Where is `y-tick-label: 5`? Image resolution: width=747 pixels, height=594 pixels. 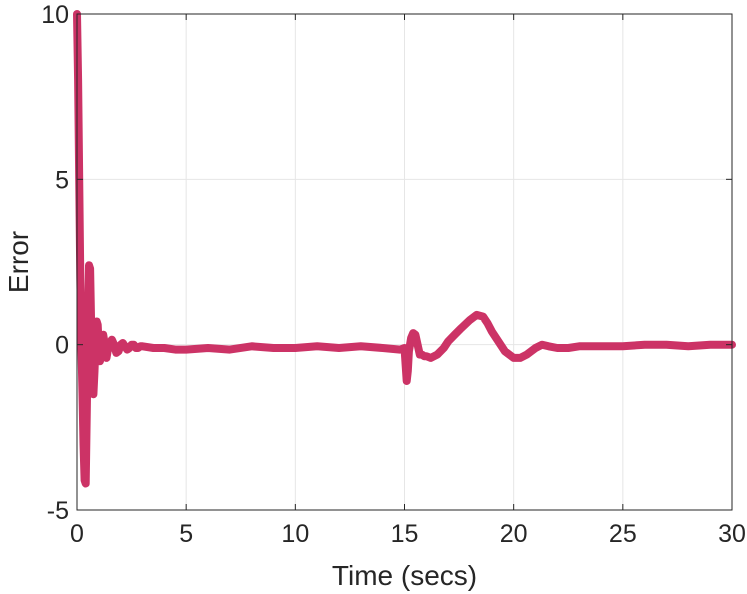
y-tick-label: 5 is located at coordinates (62, 180).